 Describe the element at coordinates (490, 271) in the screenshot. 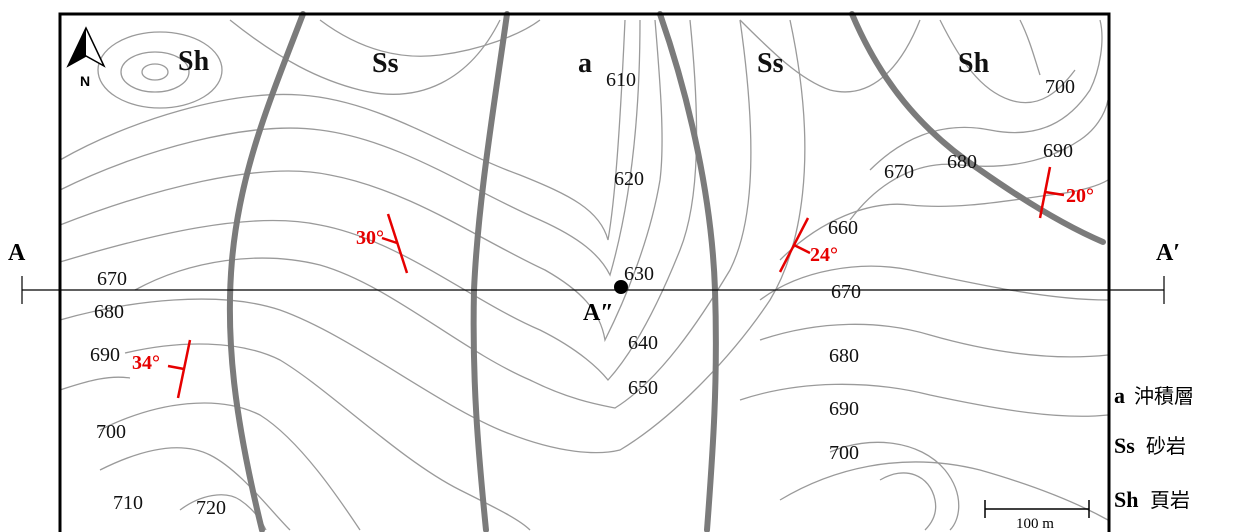

I see `boundary-ss-a-left` at that location.